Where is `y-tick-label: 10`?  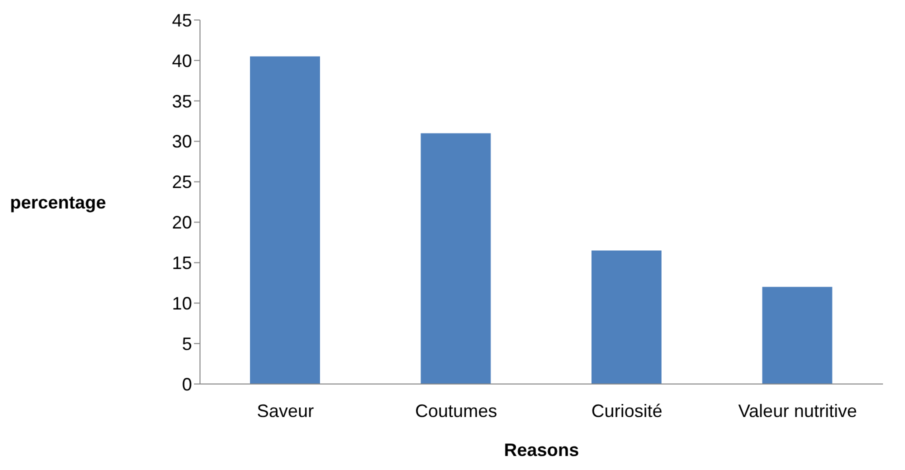 y-tick-label: 10 is located at coordinates (182, 304).